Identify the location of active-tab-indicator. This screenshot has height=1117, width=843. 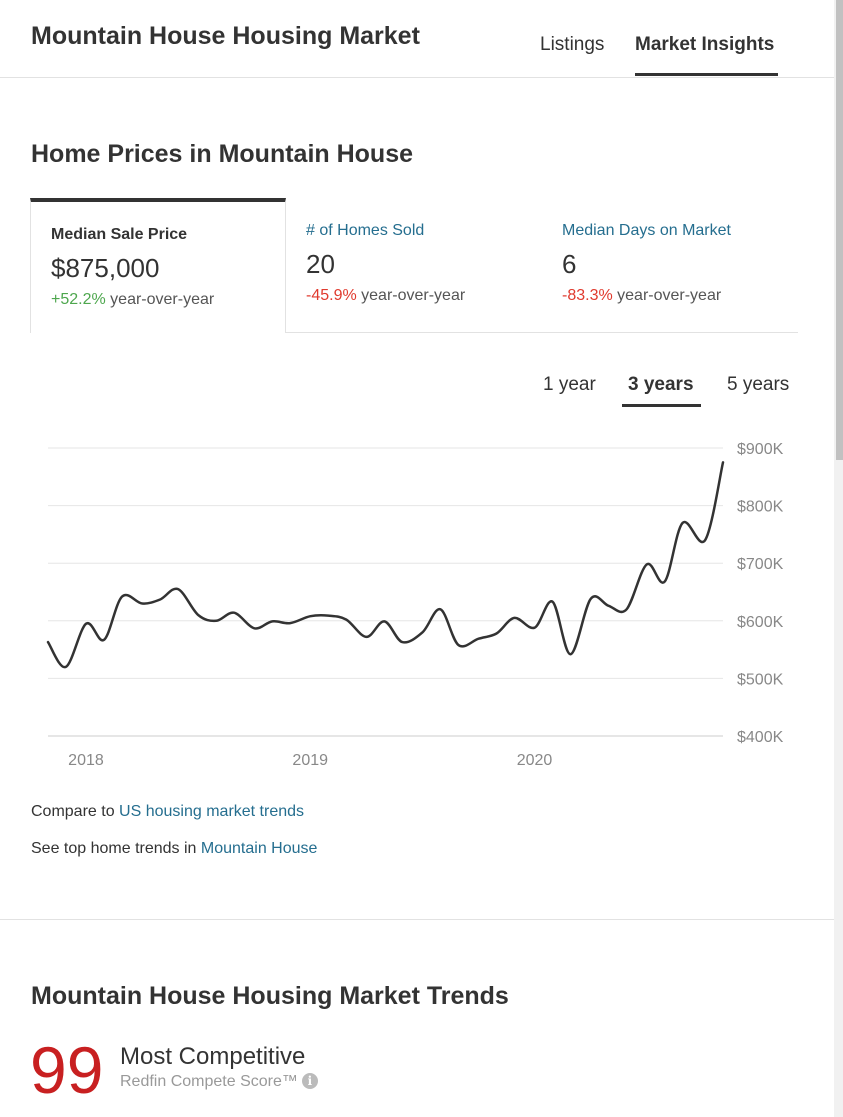
(706, 74).